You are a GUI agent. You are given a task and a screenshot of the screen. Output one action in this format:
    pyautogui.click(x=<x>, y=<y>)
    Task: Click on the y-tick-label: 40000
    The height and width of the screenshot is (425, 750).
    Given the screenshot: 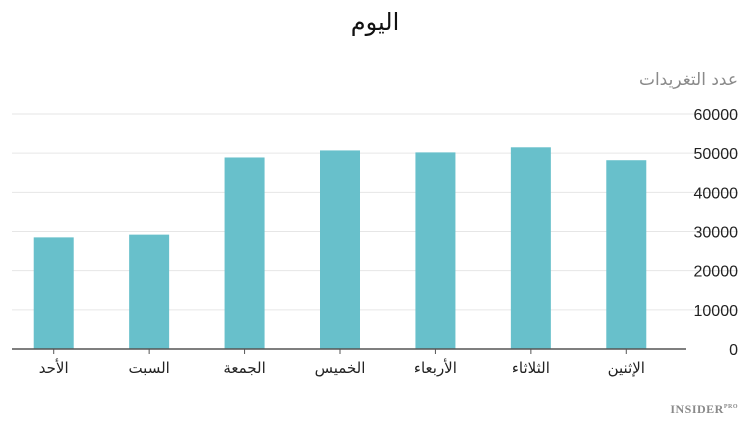 What is the action you would take?
    pyautogui.click(x=716, y=193)
    